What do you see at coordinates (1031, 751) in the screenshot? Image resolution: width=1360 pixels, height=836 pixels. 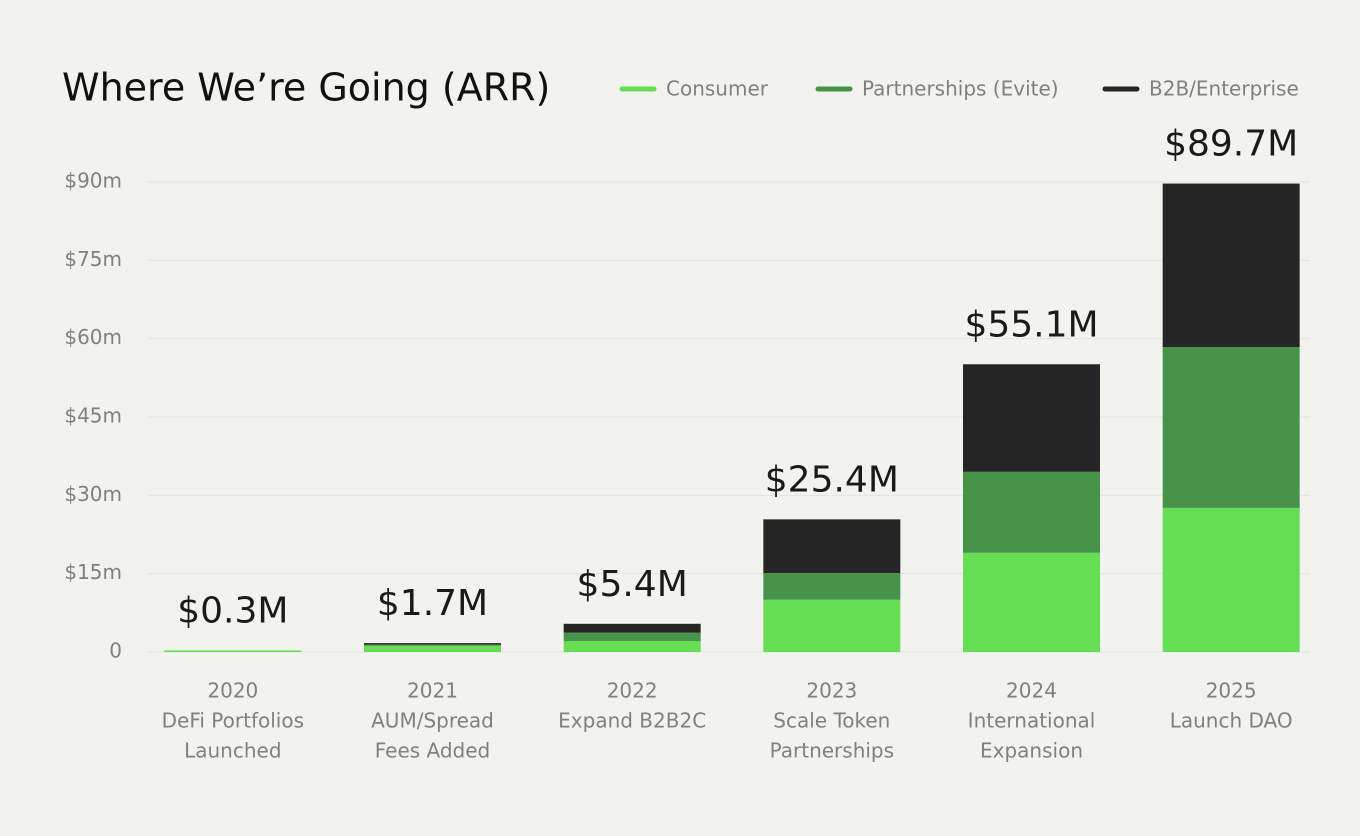 I see `x-tick-label: Expansion` at bounding box center [1031, 751].